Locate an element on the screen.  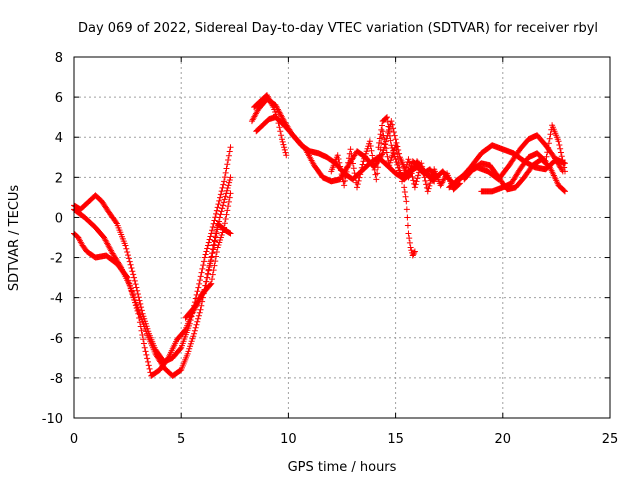
x-tick-label: 10 is located at coordinates (288, 439).